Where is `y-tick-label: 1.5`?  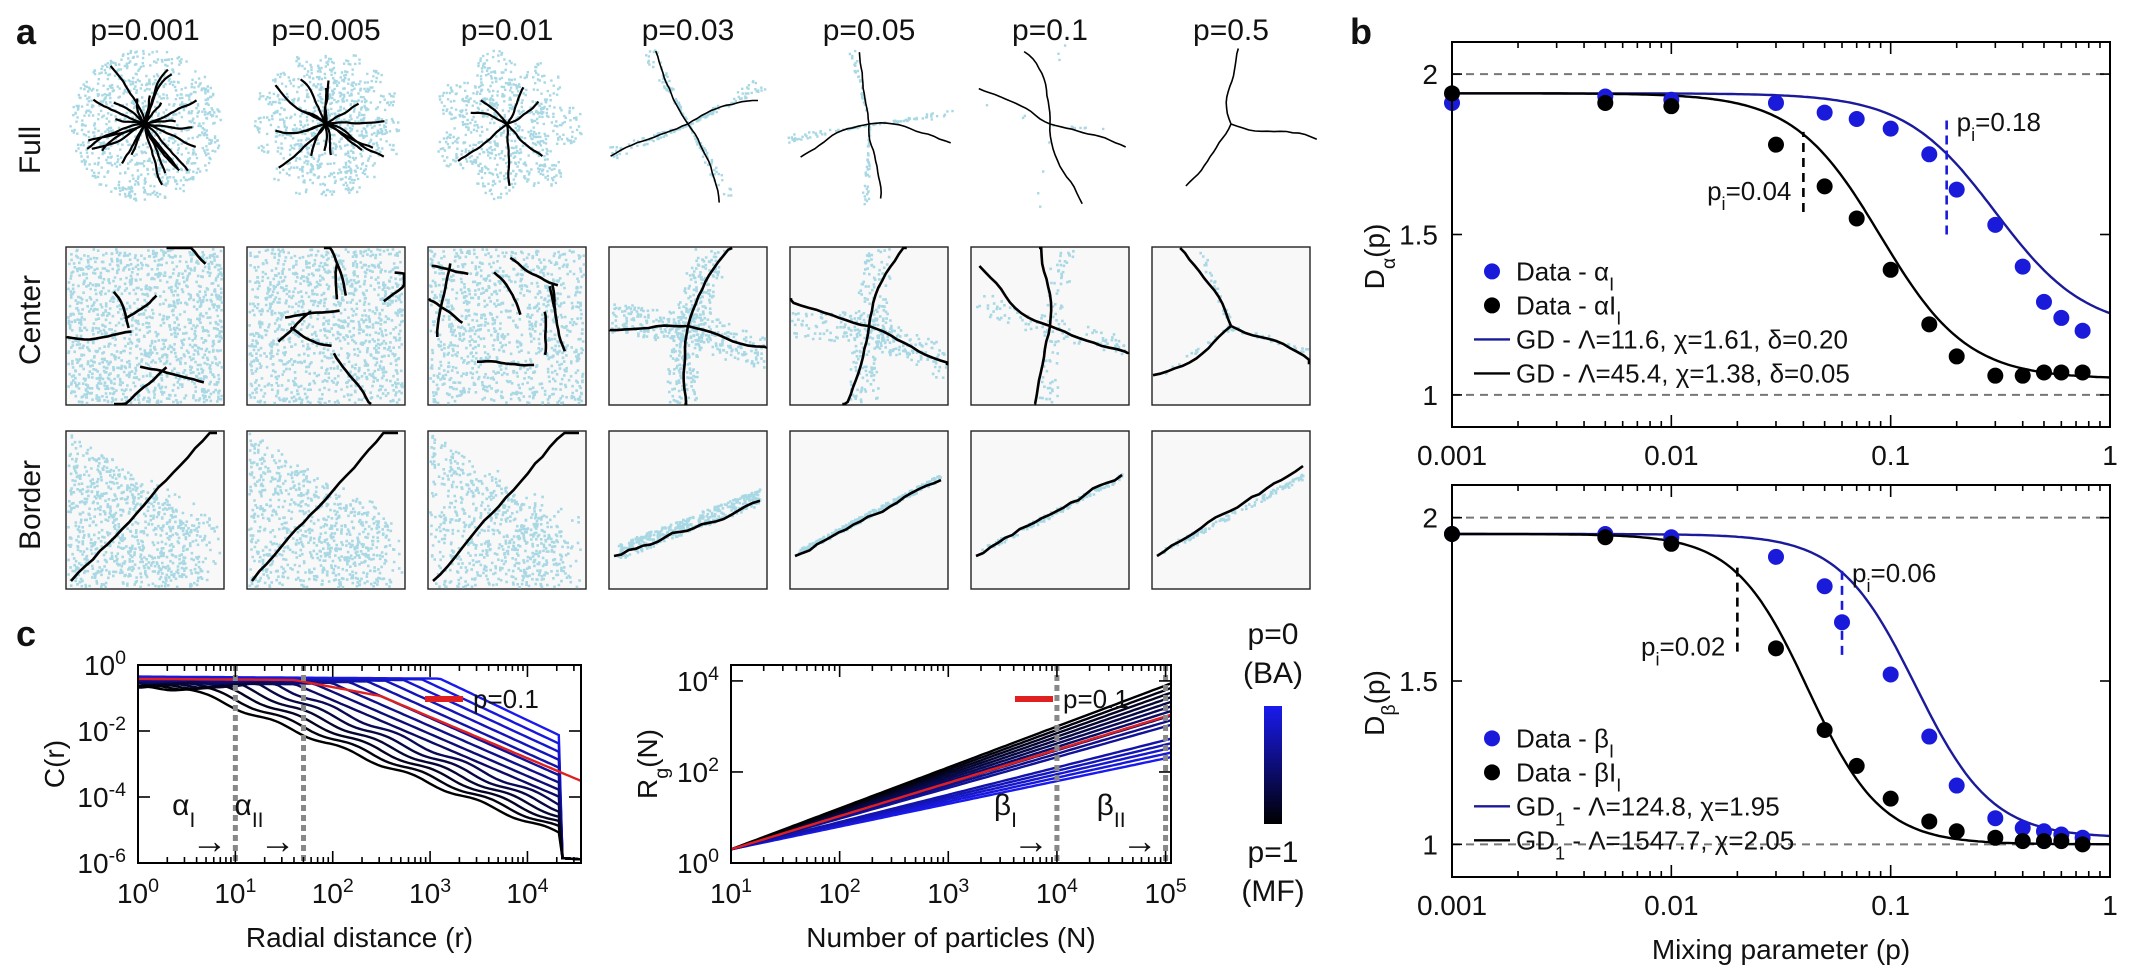 y-tick-label: 1.5 is located at coordinates (1418, 235).